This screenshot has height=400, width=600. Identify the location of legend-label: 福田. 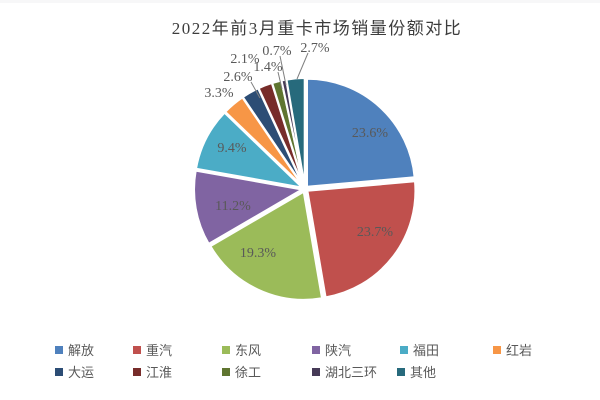
(426, 350).